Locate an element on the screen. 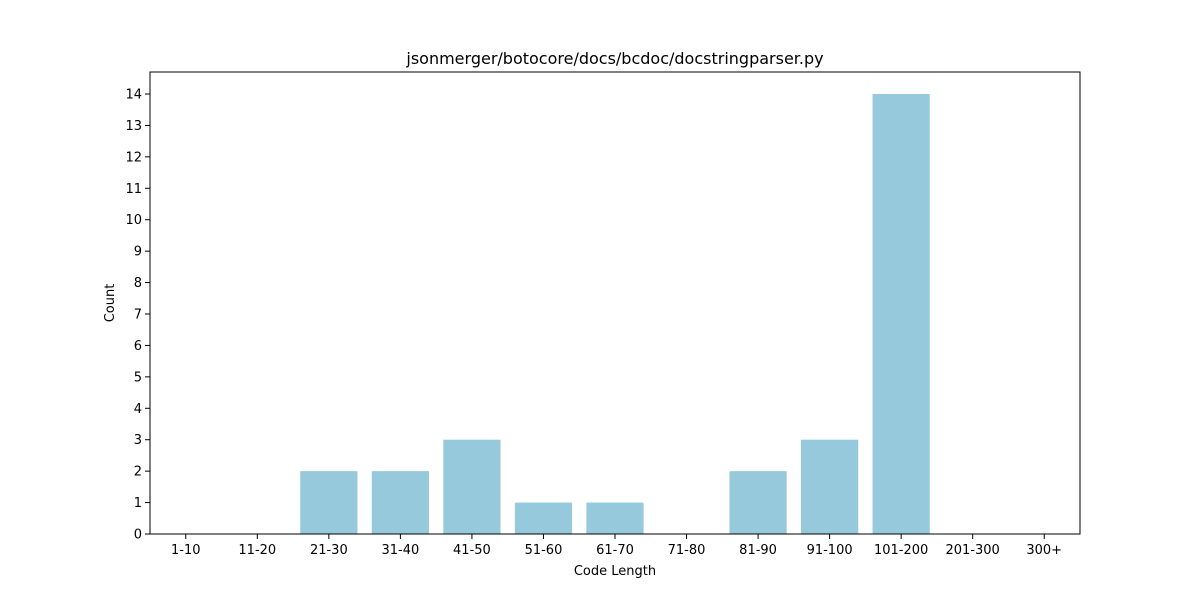  y-tick-label: 14 is located at coordinates (133, 95).